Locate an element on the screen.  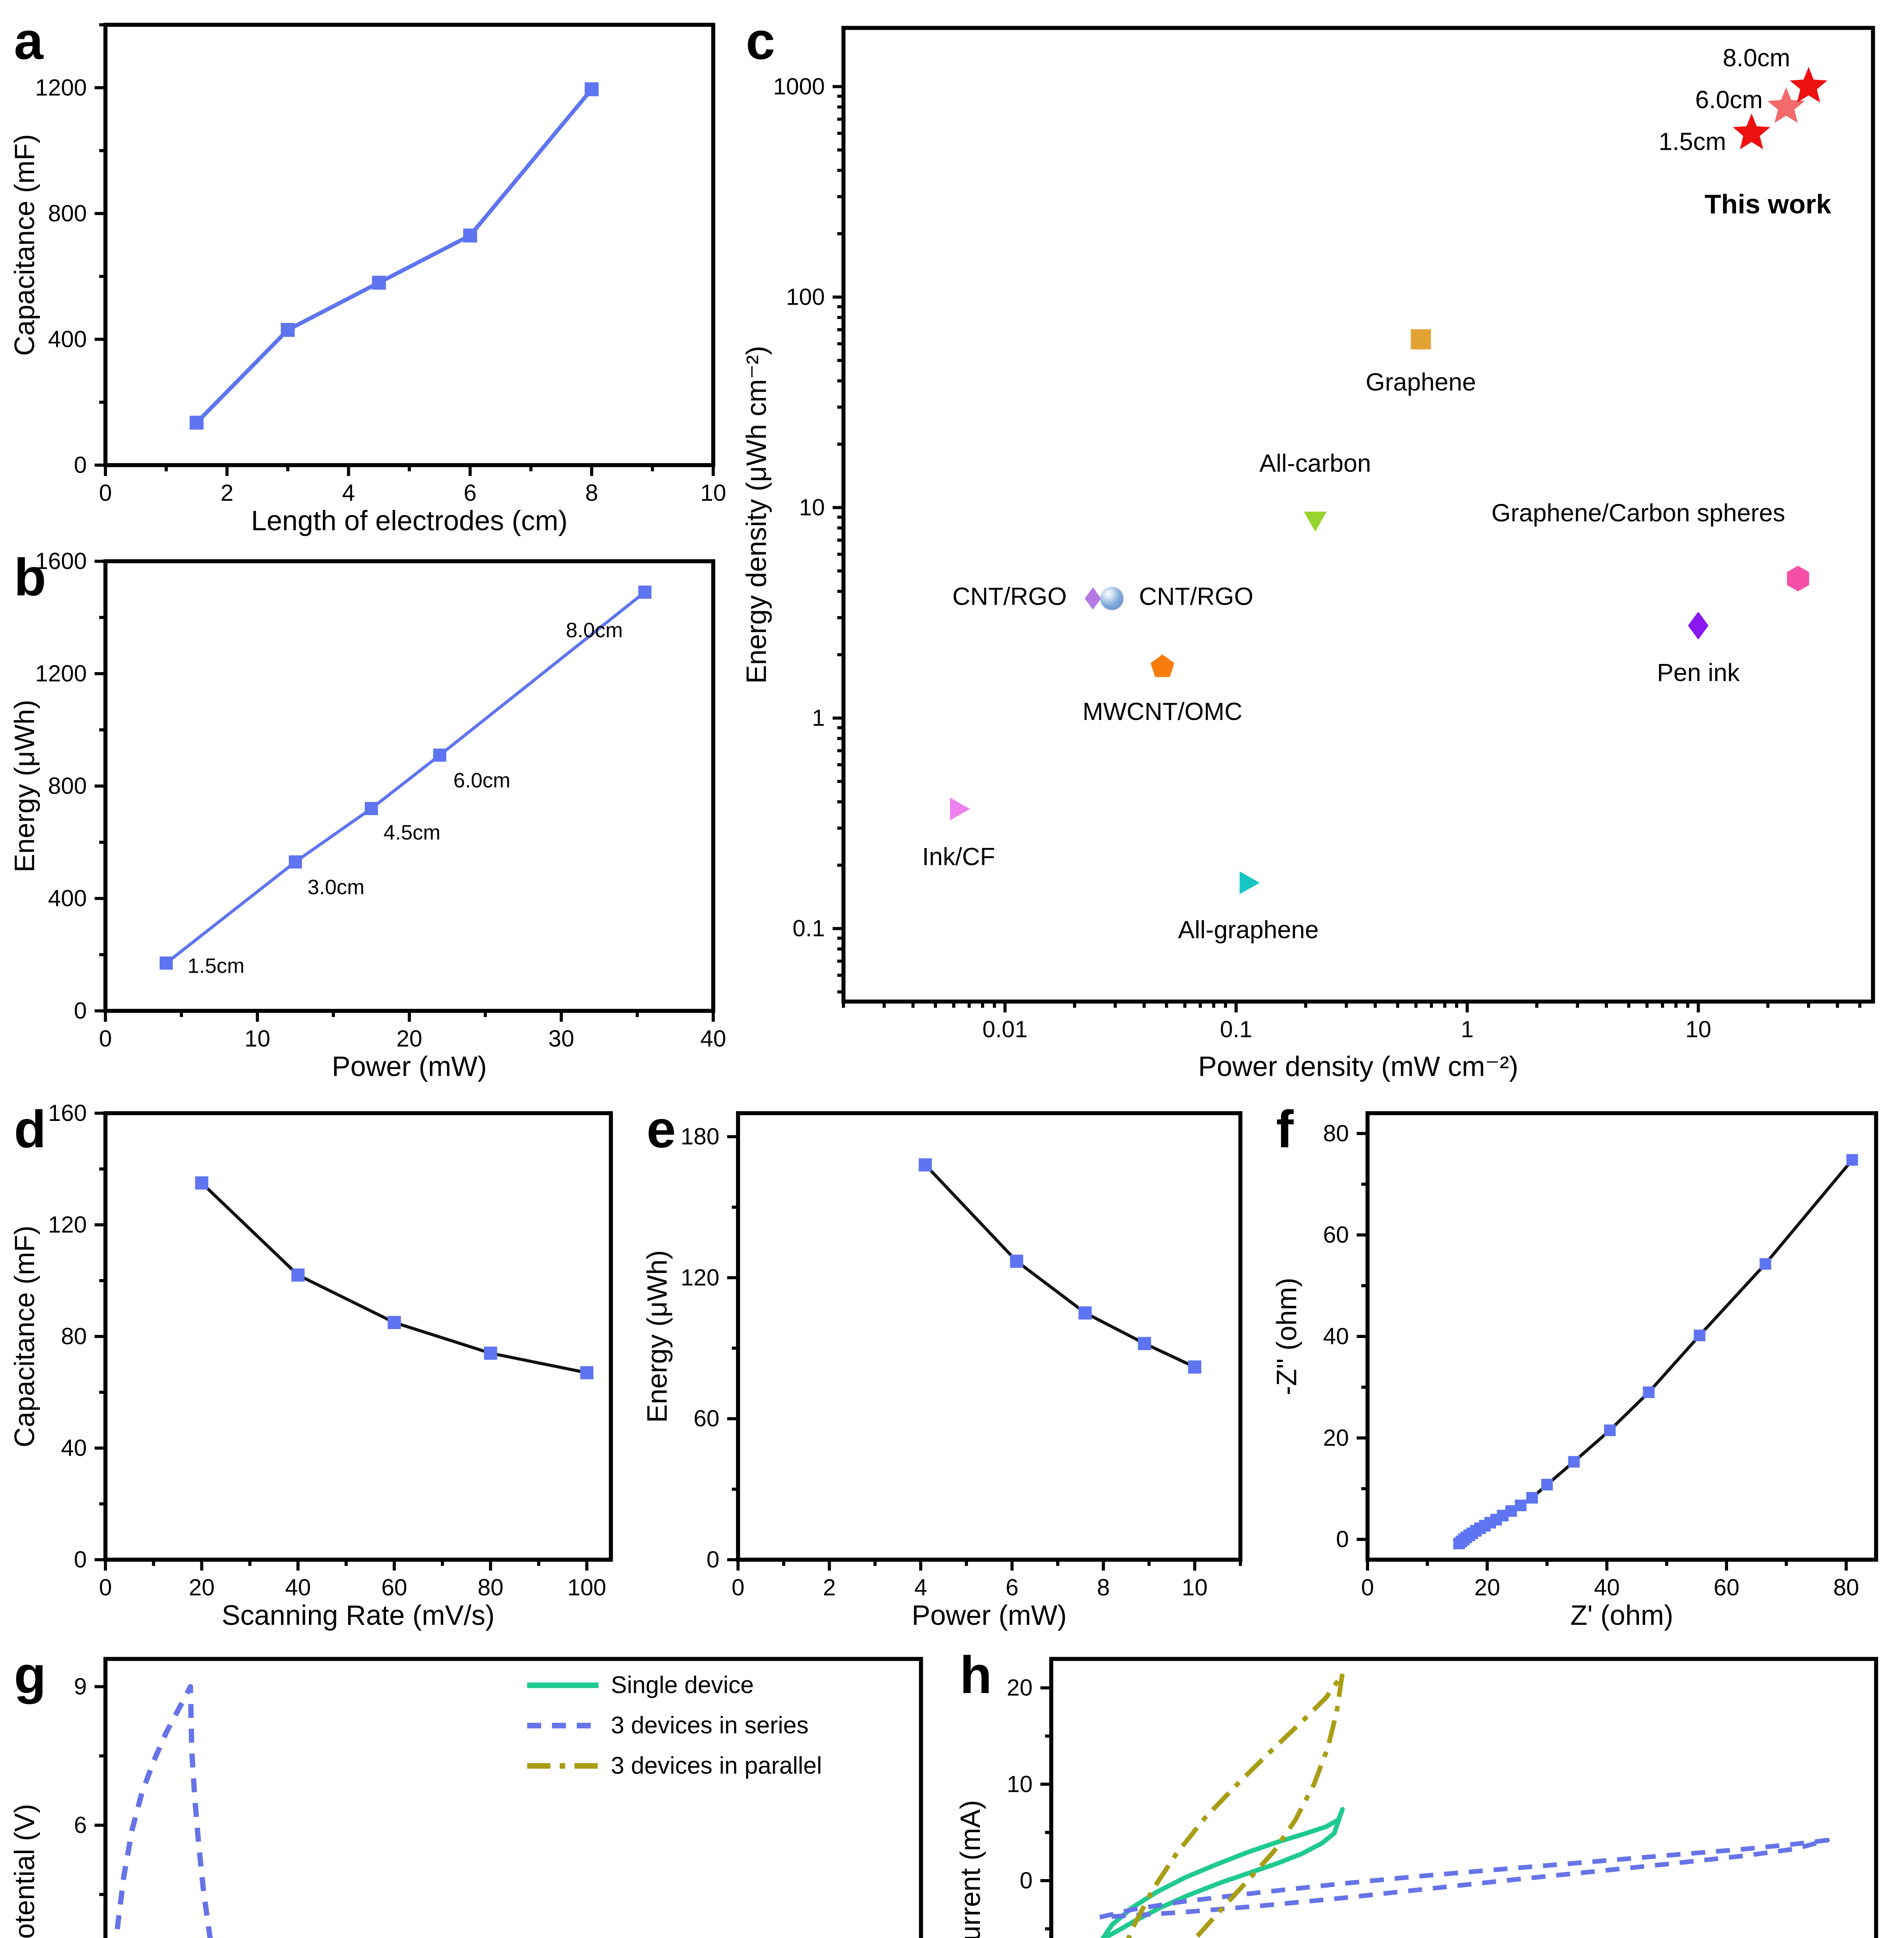
panel-e-chart: 0 2 4 6 8 10 0 60 120 180 Power (mW) Energy (μWh) e is located at coordinates (943, 1365).